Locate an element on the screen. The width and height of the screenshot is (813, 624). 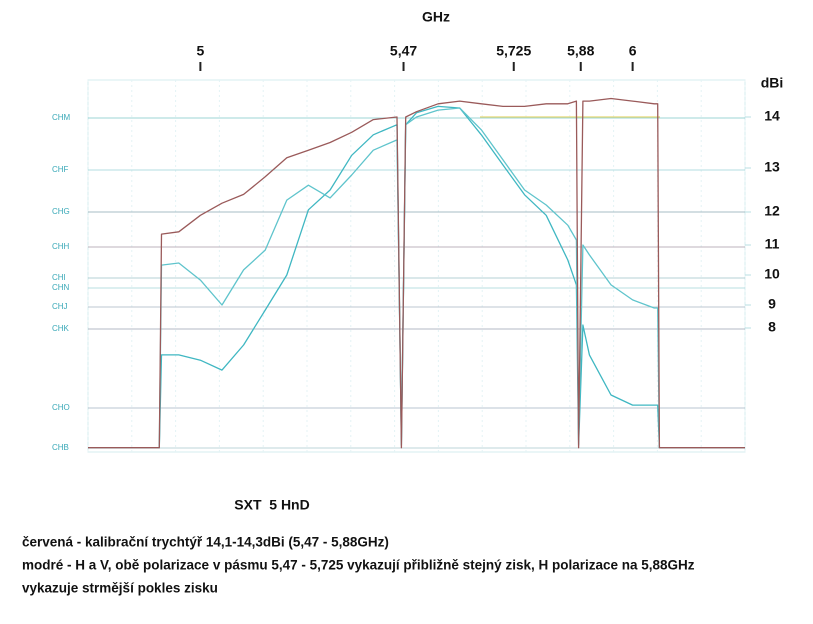
chart-title: SXT 5 HnD is located at coordinates (271, 505).